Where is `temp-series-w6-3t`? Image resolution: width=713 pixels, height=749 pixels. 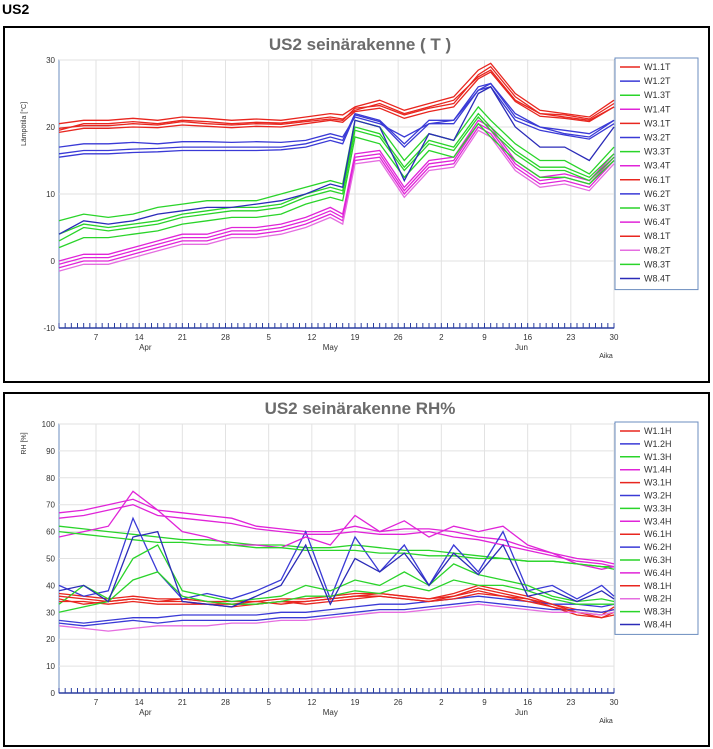 temp-series-w6-3t is located at coordinates (336, 178).